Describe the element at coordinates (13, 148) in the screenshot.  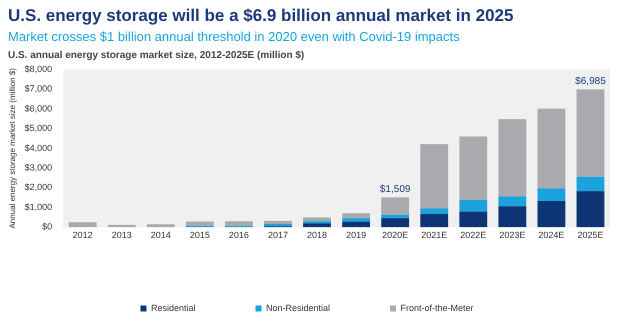
I see `y-axis-title: Annual energy storage market size (million $)` at that location.